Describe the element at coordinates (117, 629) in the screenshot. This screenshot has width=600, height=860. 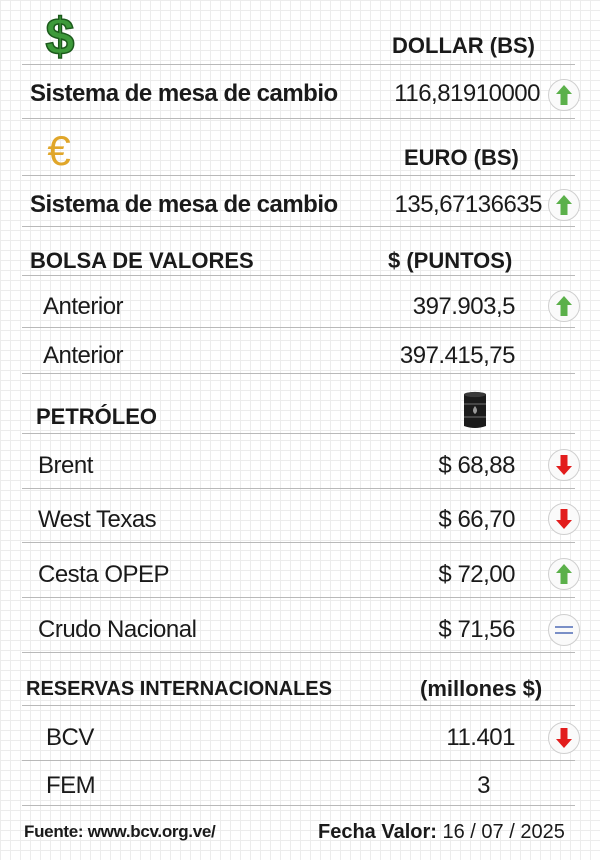
I see `petroleo-row-label: Crudo Nacional` at that location.